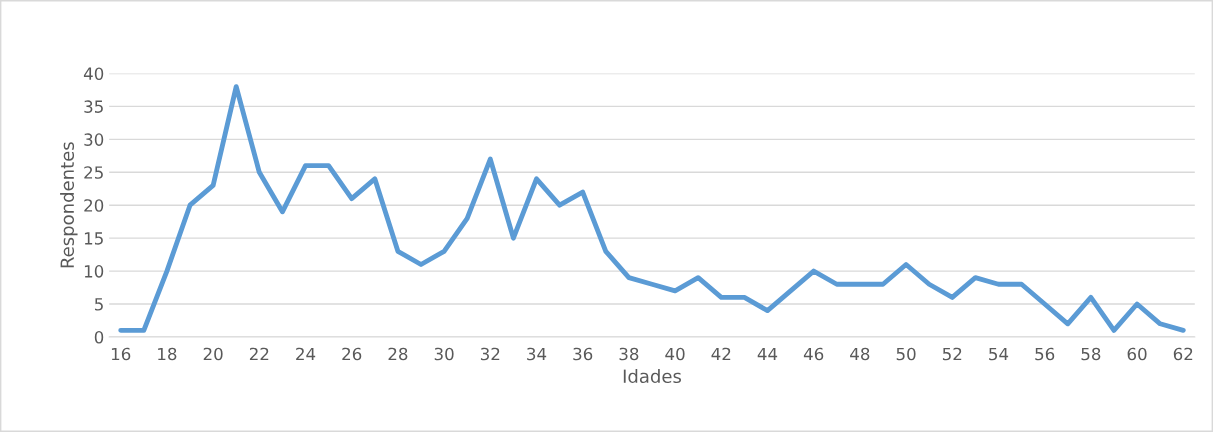 The height and width of the screenshot is (432, 1213). Describe the element at coordinates (93, 74) in the screenshot. I see `y-tick-label: 40` at that location.